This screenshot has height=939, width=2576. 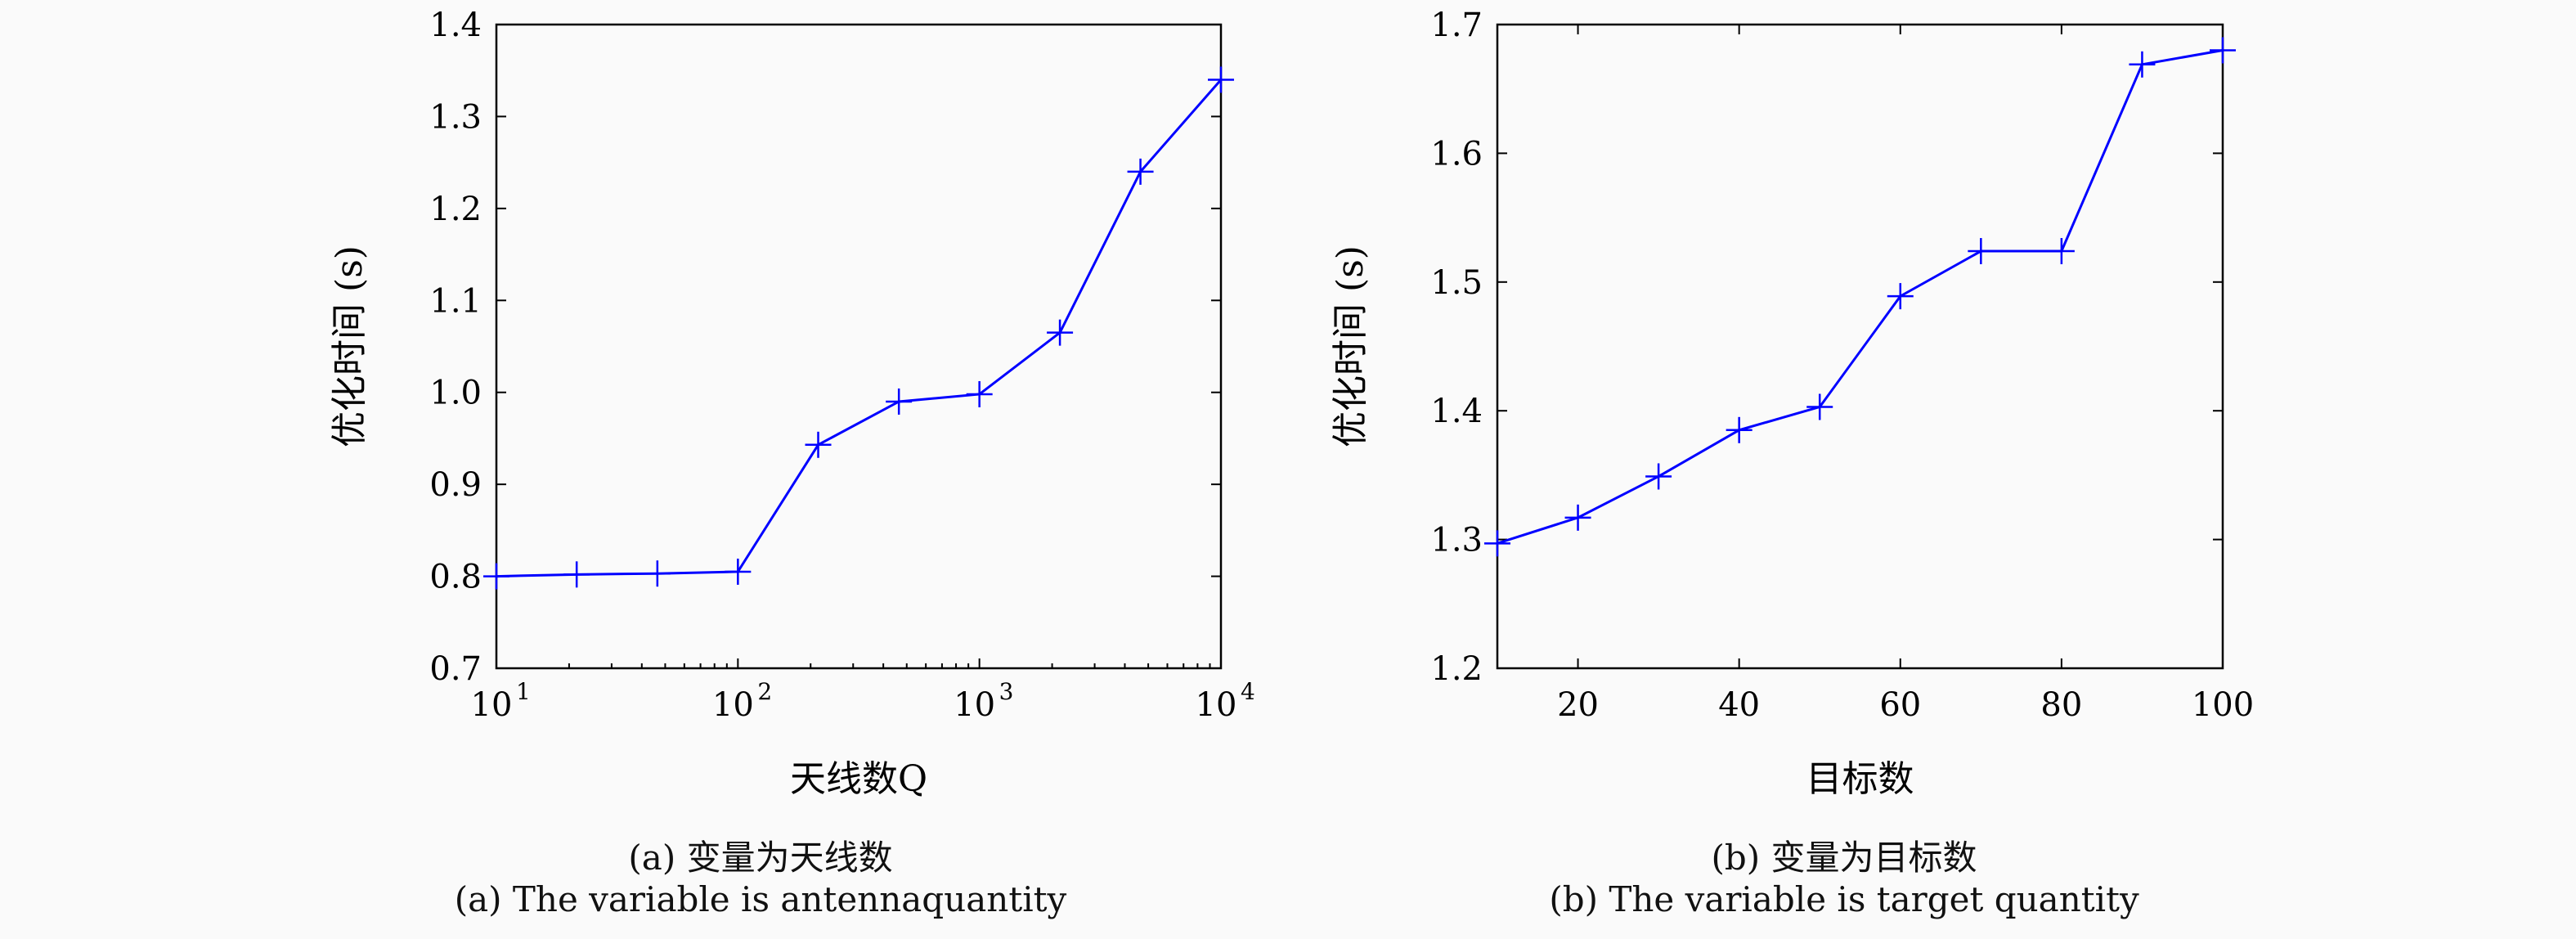 What do you see at coordinates (1006, 691) in the screenshot?
I see `x-tick-exponent: 3` at bounding box center [1006, 691].